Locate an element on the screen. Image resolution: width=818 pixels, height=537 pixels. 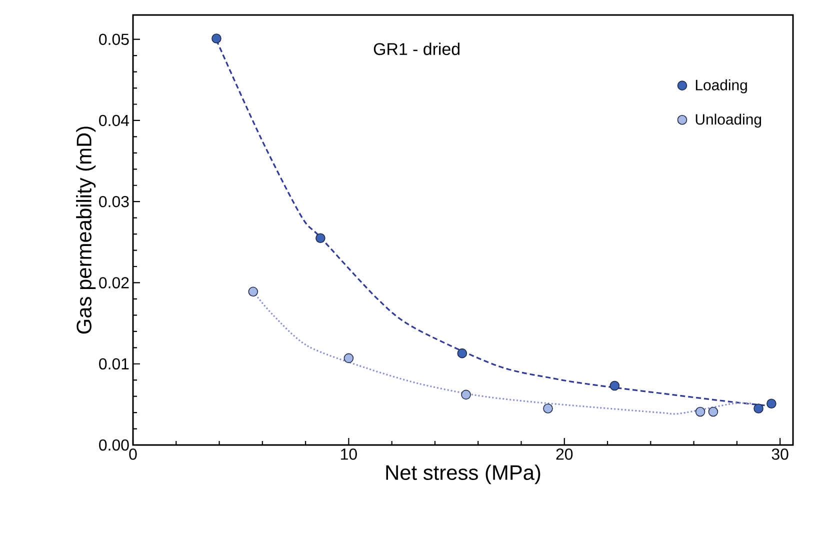
legend-label: Unloading is located at coordinates (729, 121).